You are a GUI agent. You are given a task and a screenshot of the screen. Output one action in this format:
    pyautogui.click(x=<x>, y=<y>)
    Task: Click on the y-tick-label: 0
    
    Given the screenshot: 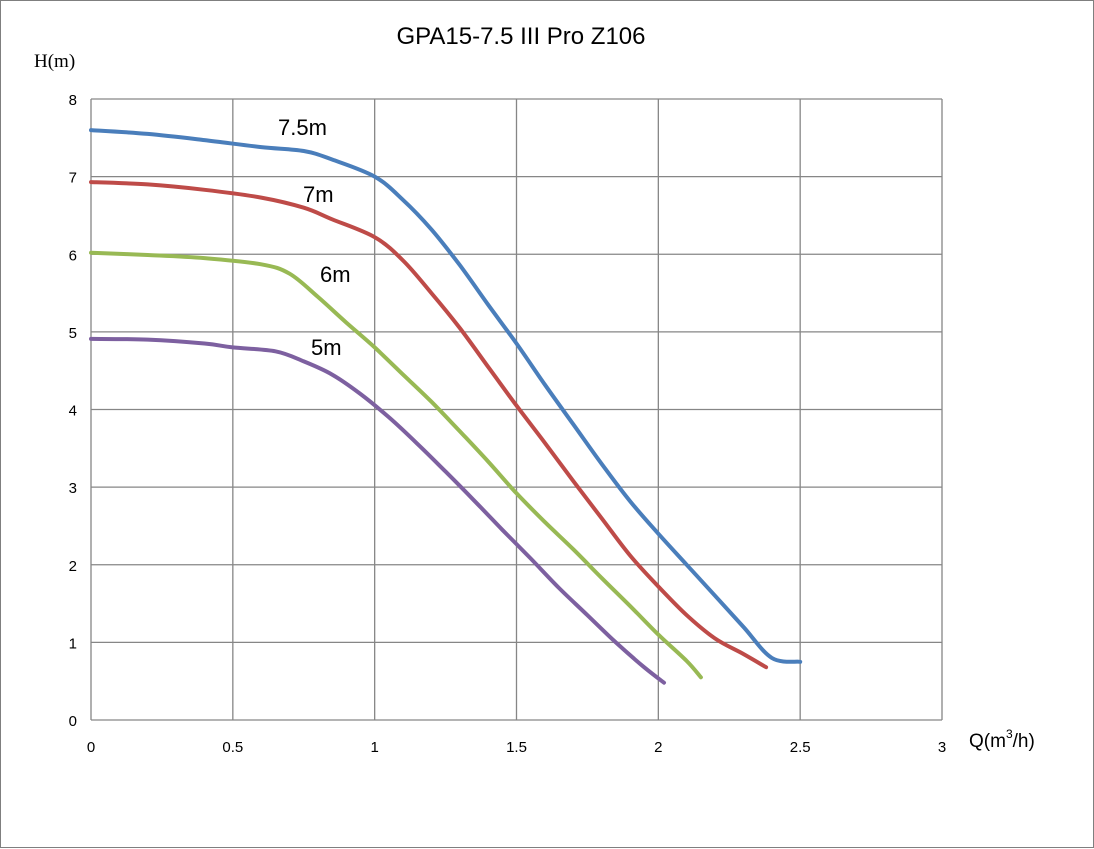 What is the action you would take?
    pyautogui.click(x=73, y=721)
    